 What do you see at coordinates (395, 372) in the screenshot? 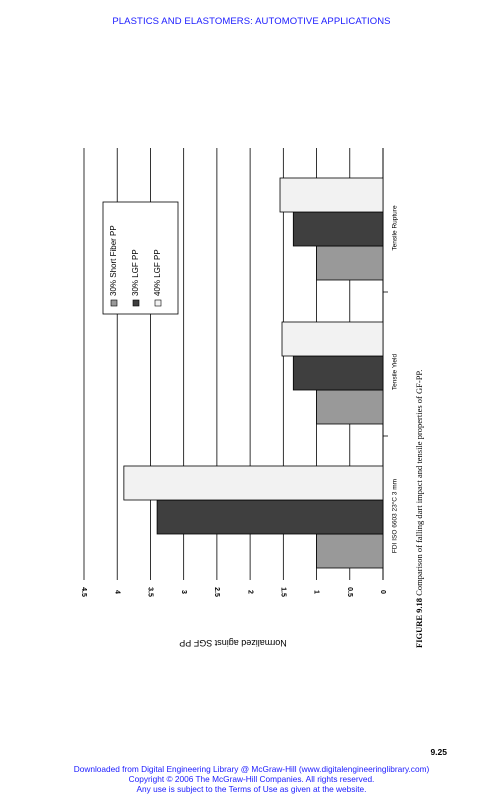
I see `category-label: Tensile Yield` at bounding box center [395, 372].